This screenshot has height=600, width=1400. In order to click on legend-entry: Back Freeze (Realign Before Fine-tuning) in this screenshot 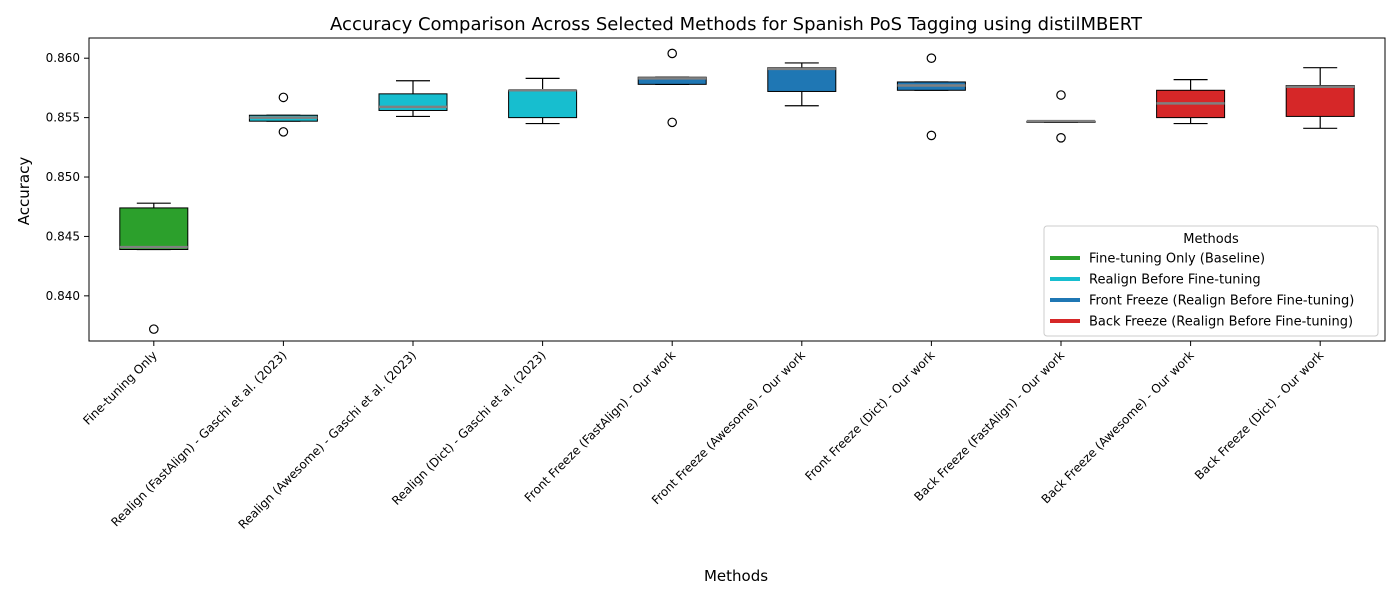, I will do `click(1201, 322)`.